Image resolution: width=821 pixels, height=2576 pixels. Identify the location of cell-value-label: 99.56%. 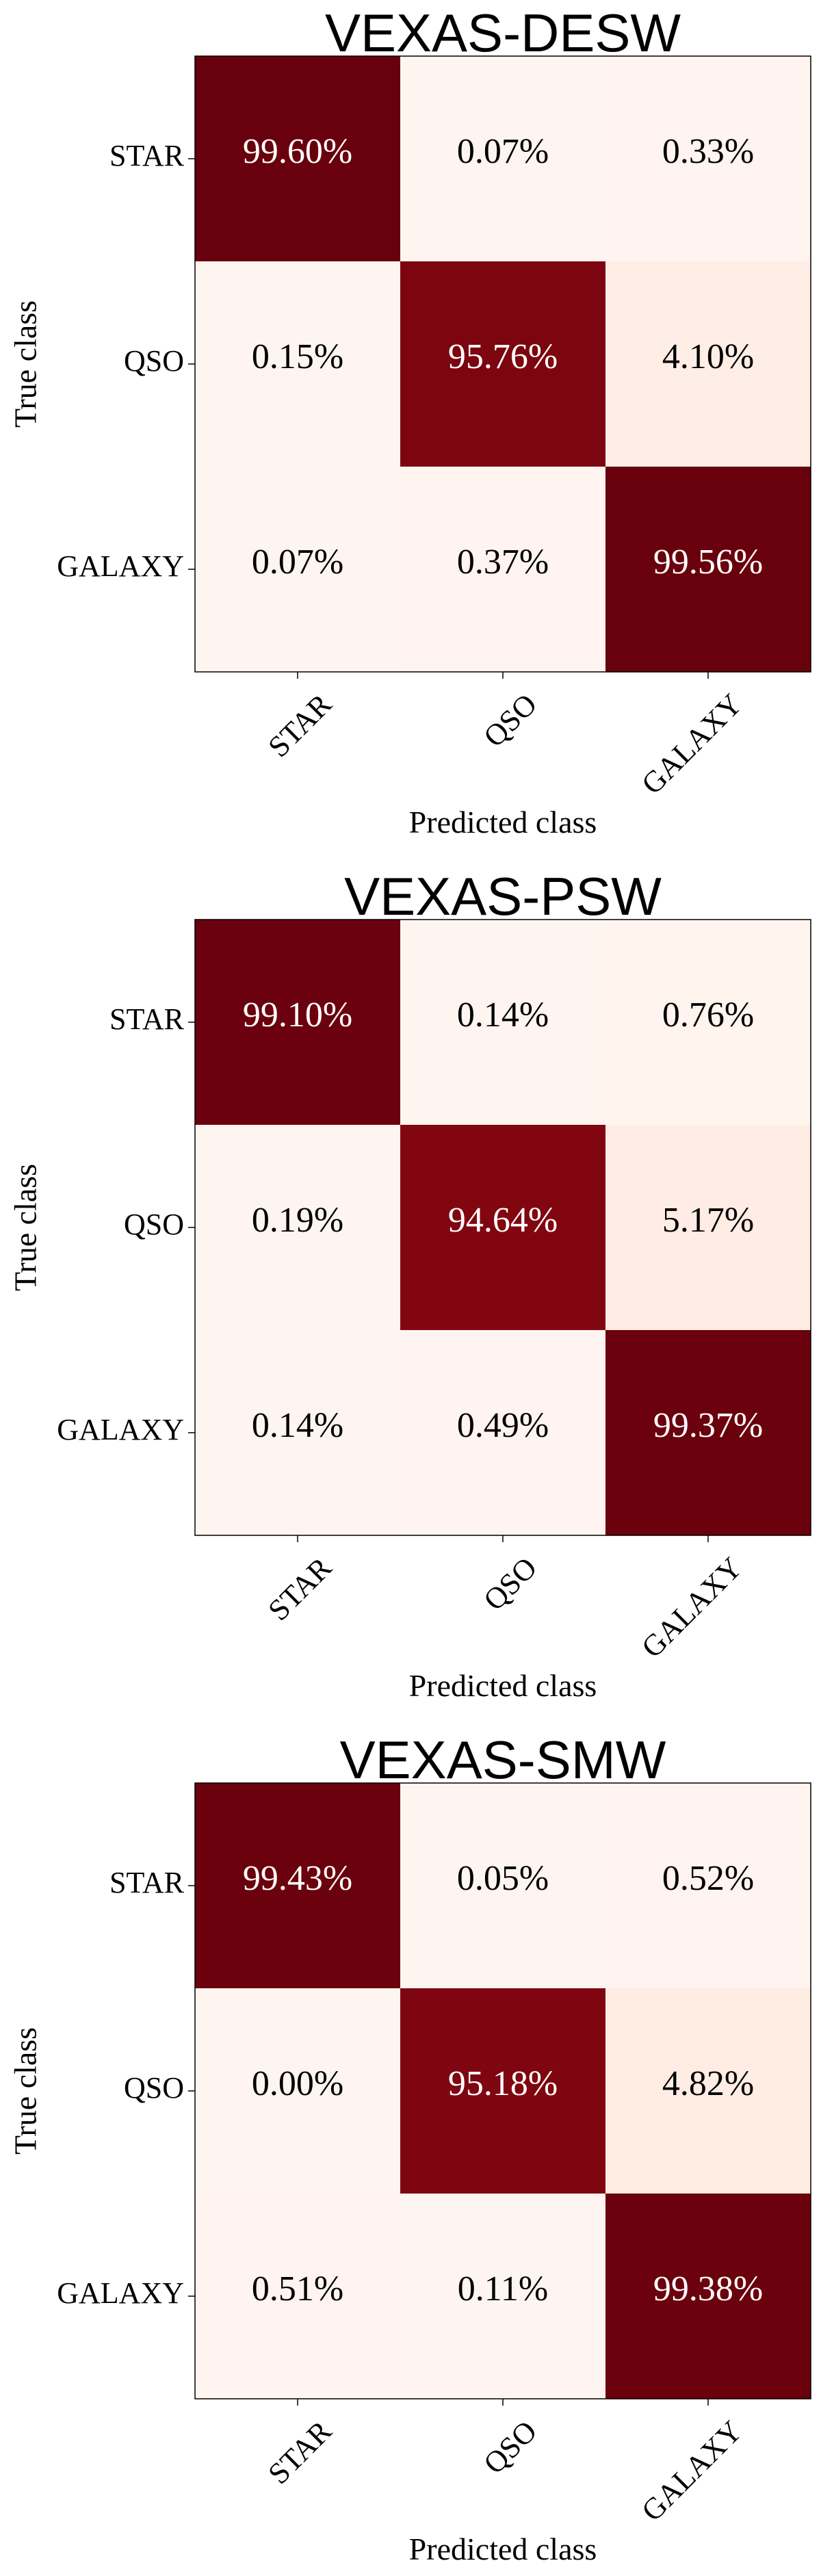
(708, 562).